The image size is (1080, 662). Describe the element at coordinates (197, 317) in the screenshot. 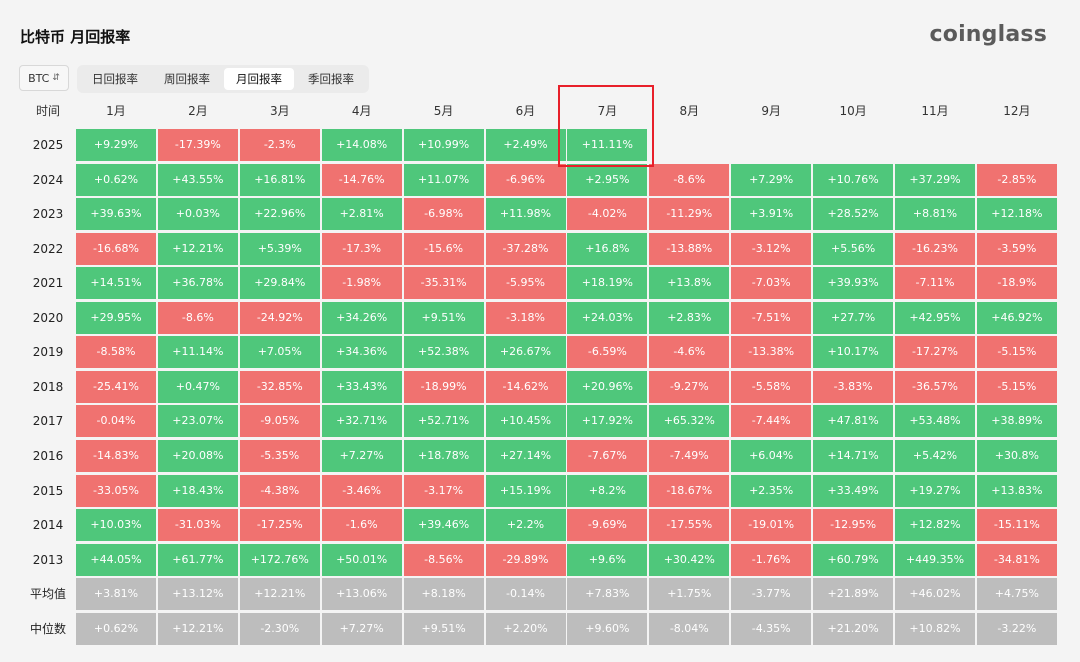

I see `return-cell: -8.6%` at that location.